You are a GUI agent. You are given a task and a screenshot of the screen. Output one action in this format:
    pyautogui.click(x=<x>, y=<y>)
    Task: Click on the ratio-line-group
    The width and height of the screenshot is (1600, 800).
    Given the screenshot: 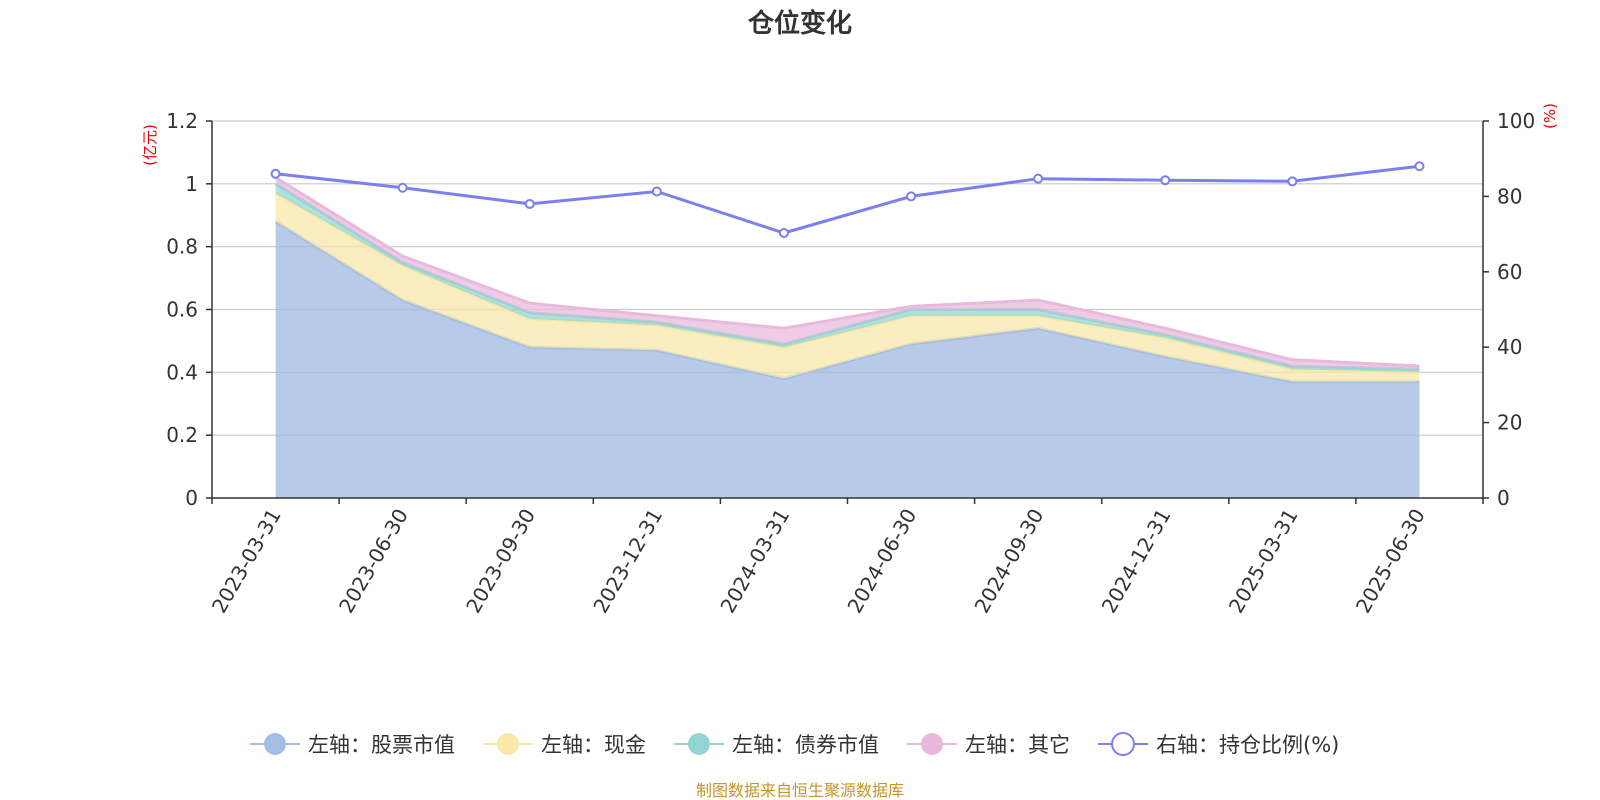 What is the action you would take?
    pyautogui.click(x=847, y=199)
    